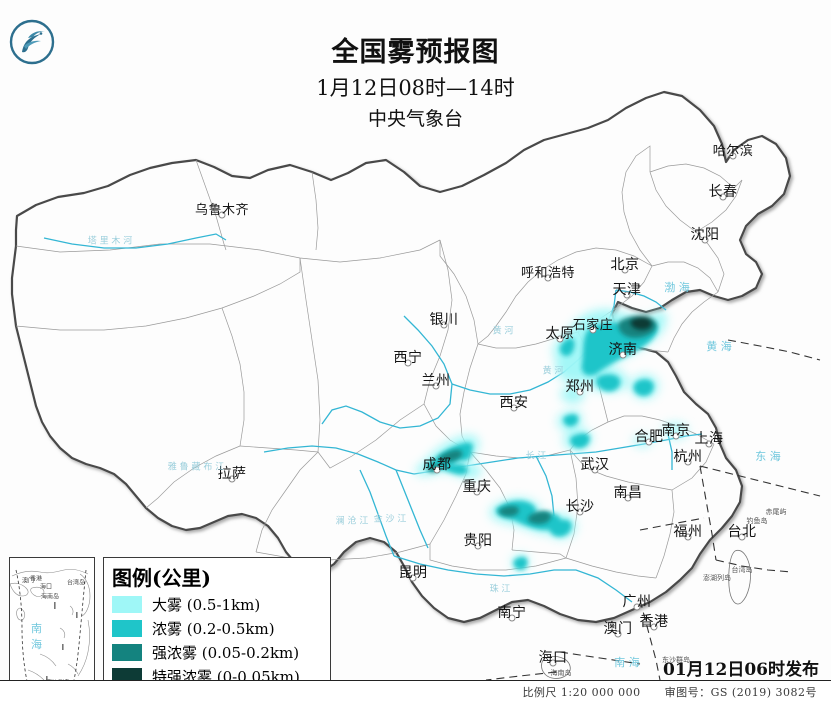 This screenshot has width=831, height=703. I want to click on legend-item-label: 大雾 (0.5-1km), so click(206, 604).